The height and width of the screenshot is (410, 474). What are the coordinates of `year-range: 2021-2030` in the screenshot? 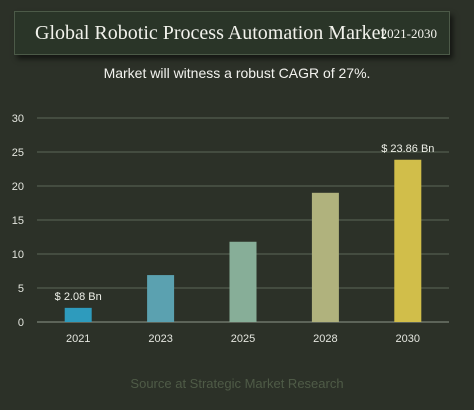 It's located at (408, 33).